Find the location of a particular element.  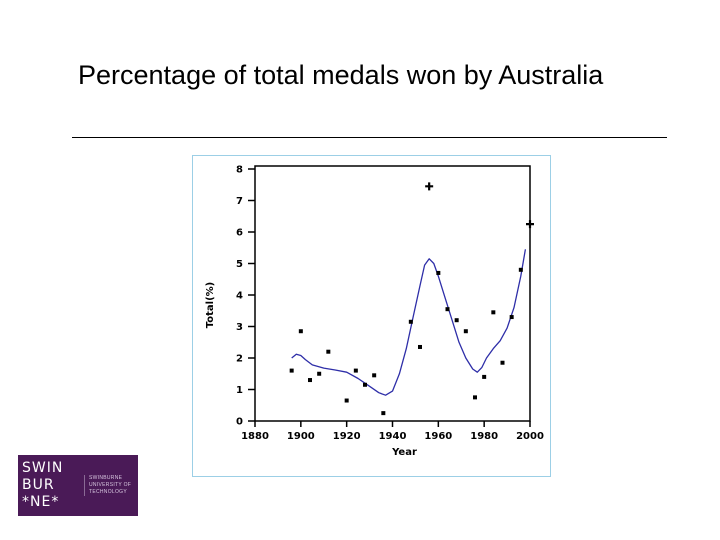

x-tick-label: 1900 is located at coordinates (301, 436).